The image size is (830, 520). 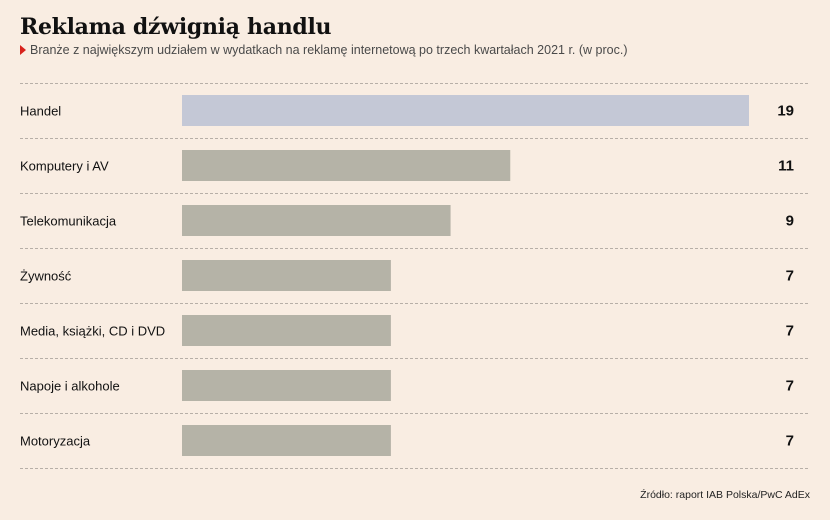 What do you see at coordinates (46, 276) in the screenshot?
I see `category-label-3: Żywność` at bounding box center [46, 276].